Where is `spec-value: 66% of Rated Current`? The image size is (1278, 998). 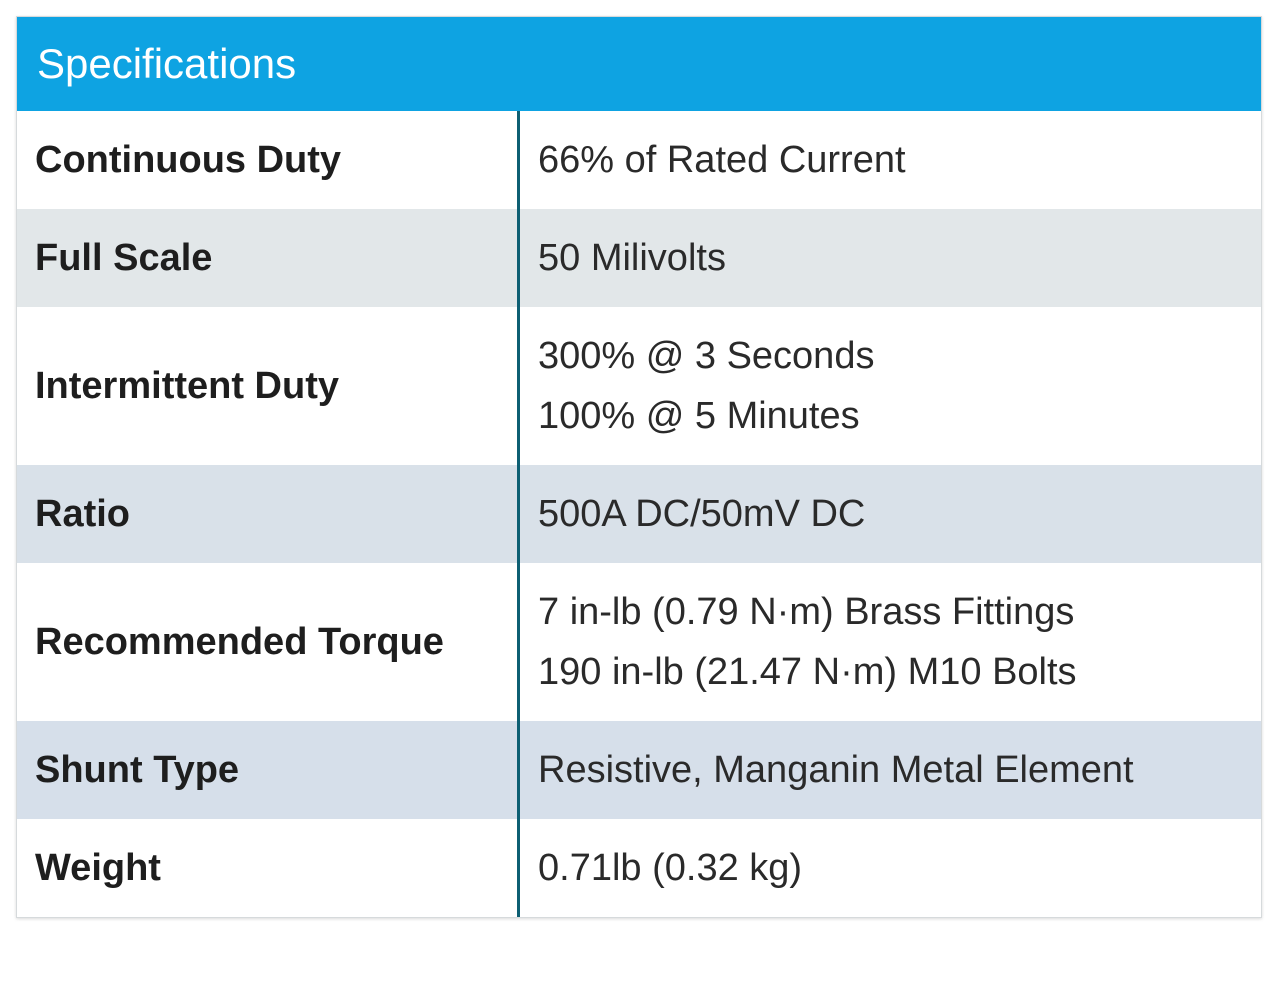
spec-value: 66% of Rated Current is located at coordinates (890, 160).